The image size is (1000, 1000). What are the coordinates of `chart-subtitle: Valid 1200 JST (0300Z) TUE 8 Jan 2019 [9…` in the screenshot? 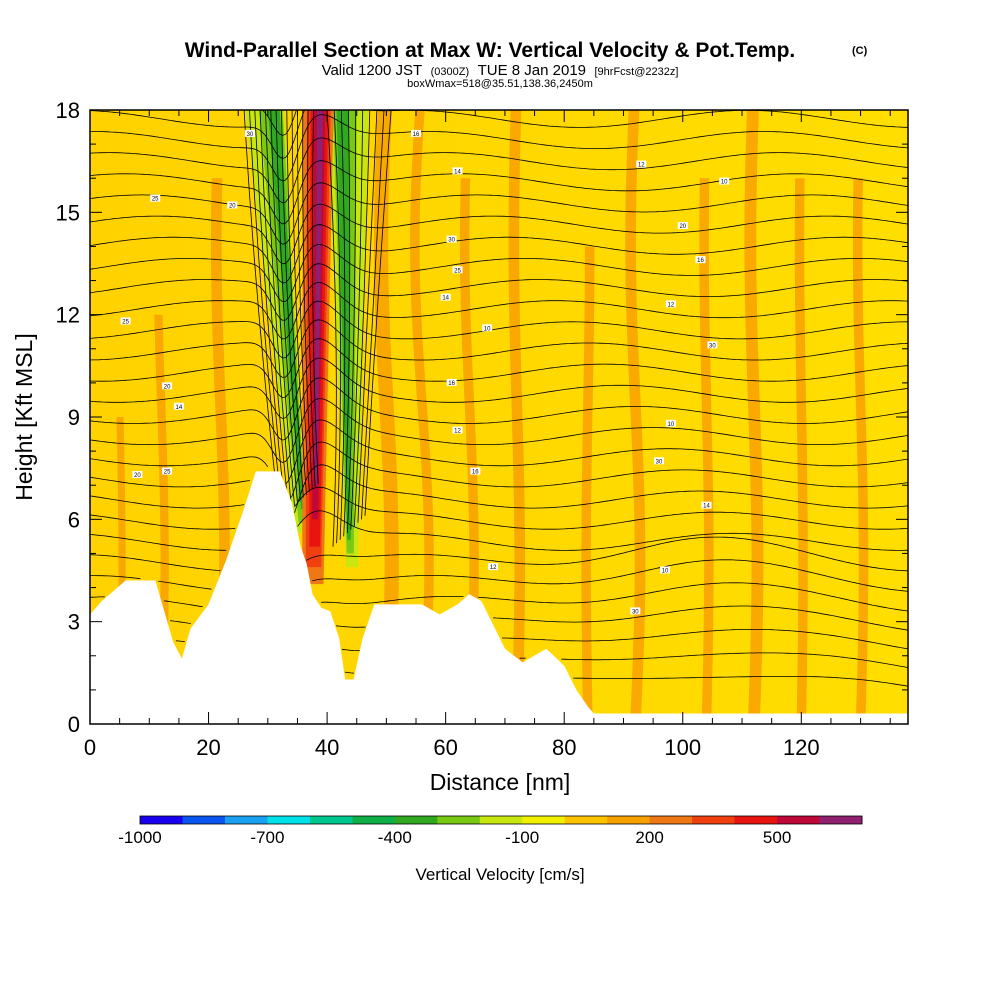 It's located at (500, 70).